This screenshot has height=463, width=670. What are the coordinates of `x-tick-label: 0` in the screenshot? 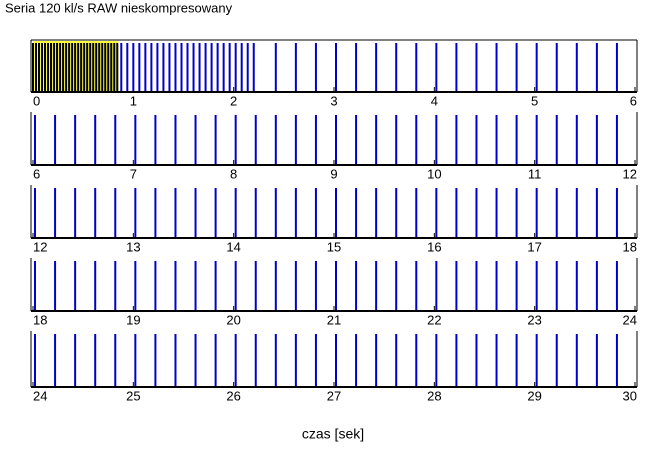 It's located at (36, 100).